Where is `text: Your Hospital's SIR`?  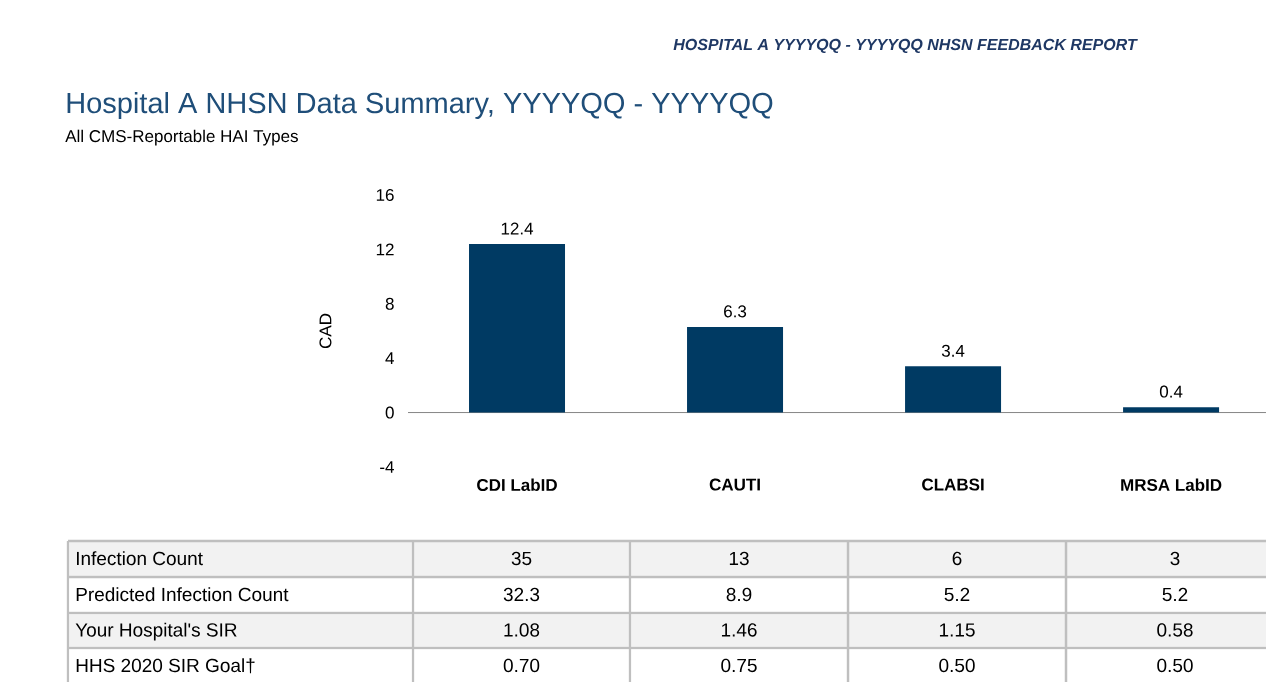 text: Your Hospital's SIR is located at coordinates (156, 631).